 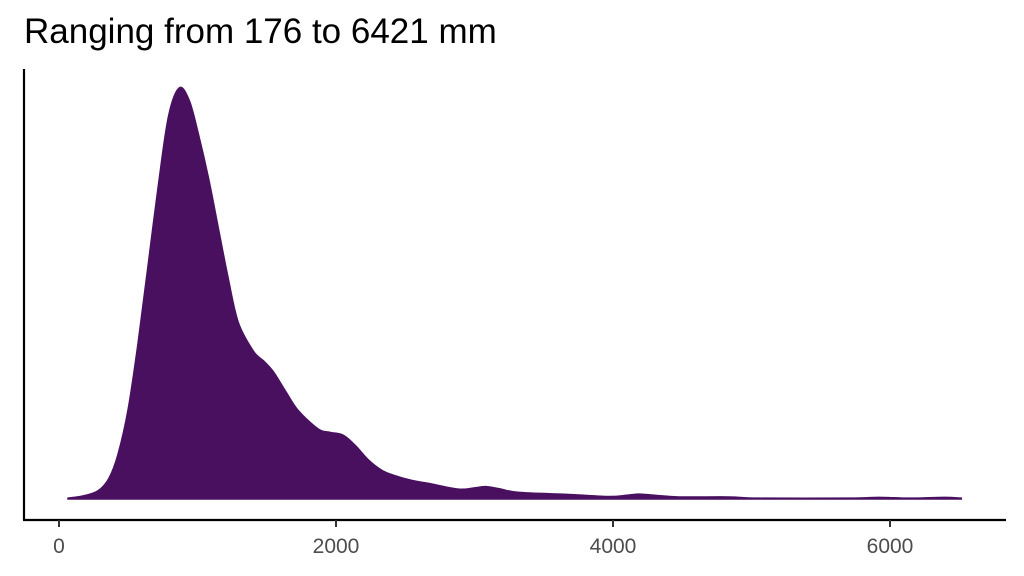 What do you see at coordinates (890, 546) in the screenshot?
I see `x-tick-label: 6000` at bounding box center [890, 546].